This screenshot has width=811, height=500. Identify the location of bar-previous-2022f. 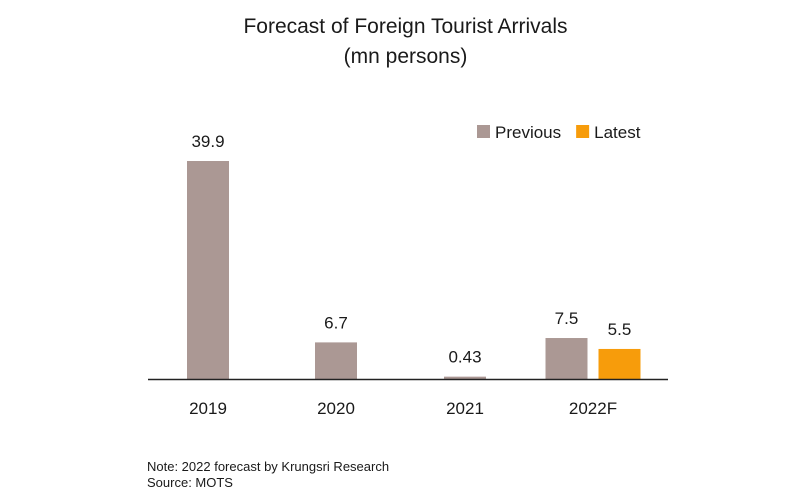
(566, 358).